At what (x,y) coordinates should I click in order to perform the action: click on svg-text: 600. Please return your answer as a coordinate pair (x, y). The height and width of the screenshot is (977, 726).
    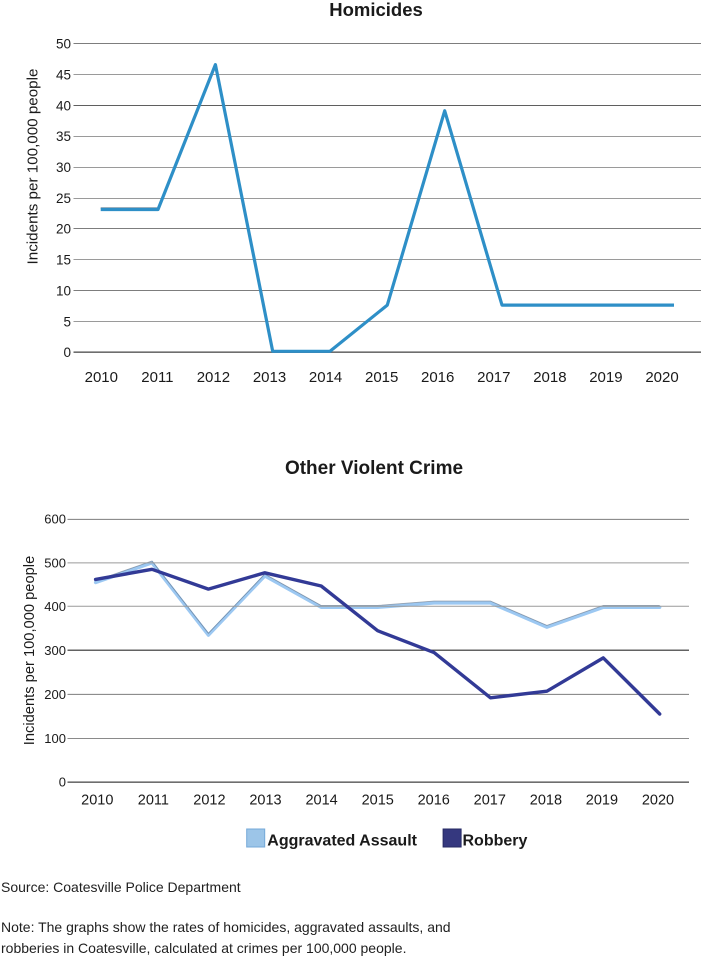
    Looking at the image, I should click on (55, 519).